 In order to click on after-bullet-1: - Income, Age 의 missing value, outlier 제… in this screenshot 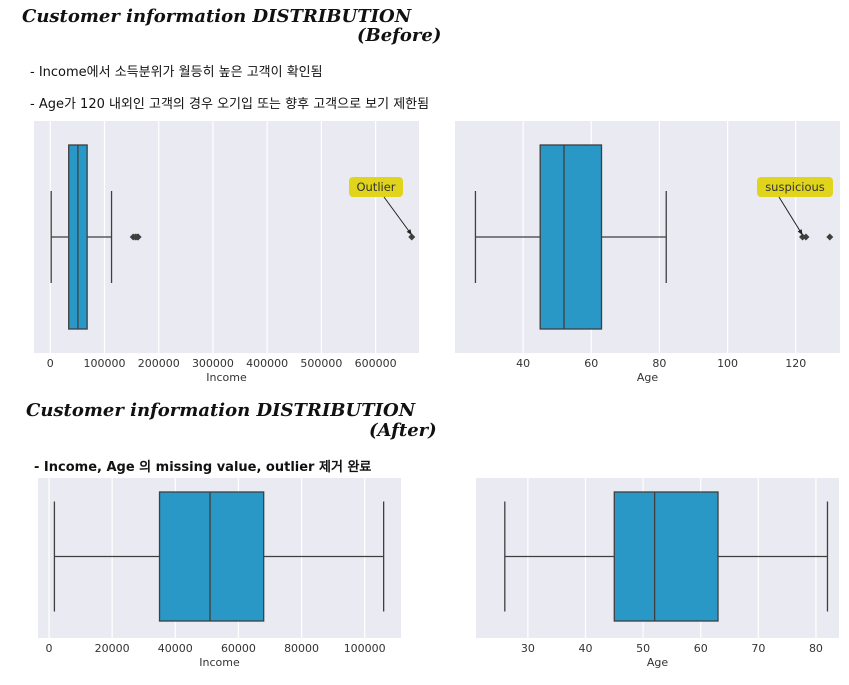, I will do `click(203, 467)`.